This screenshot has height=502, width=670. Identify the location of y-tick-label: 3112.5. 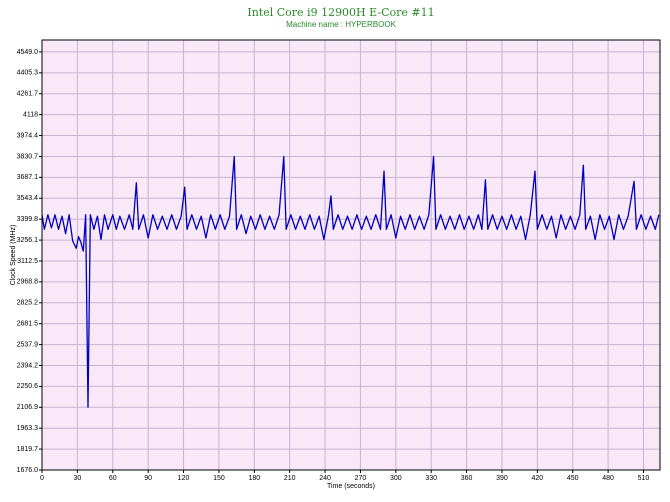
(27, 261).